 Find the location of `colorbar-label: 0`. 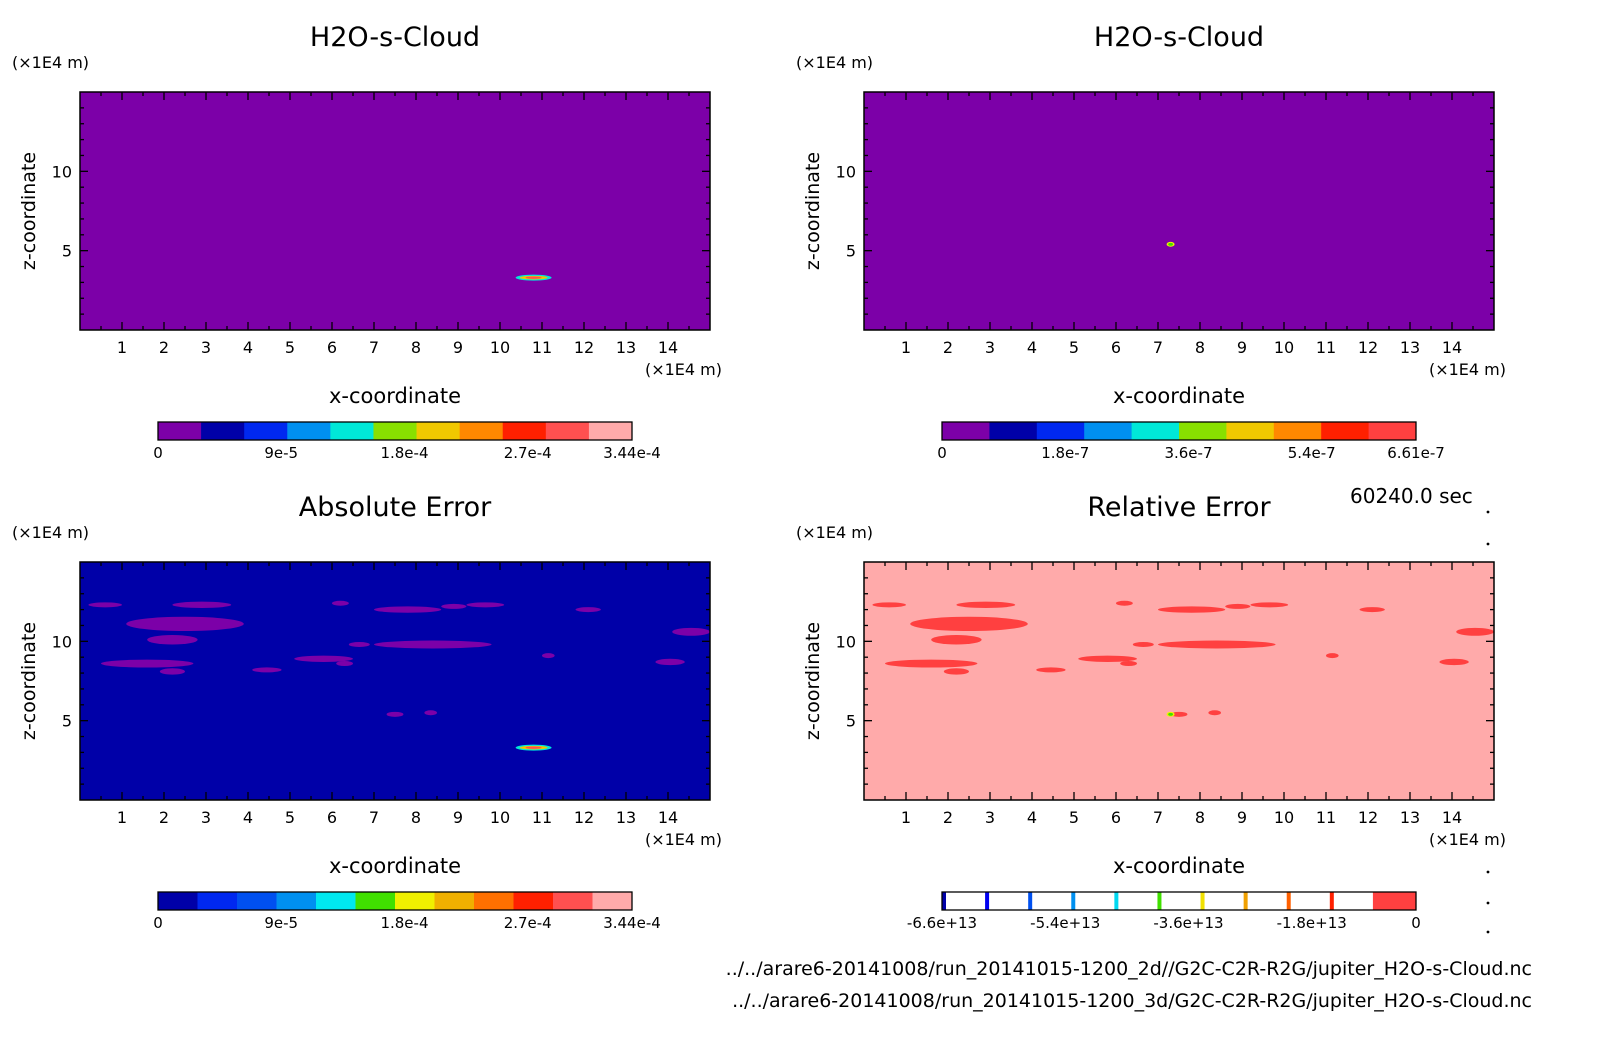

colorbar-label: 0 is located at coordinates (1416, 923).